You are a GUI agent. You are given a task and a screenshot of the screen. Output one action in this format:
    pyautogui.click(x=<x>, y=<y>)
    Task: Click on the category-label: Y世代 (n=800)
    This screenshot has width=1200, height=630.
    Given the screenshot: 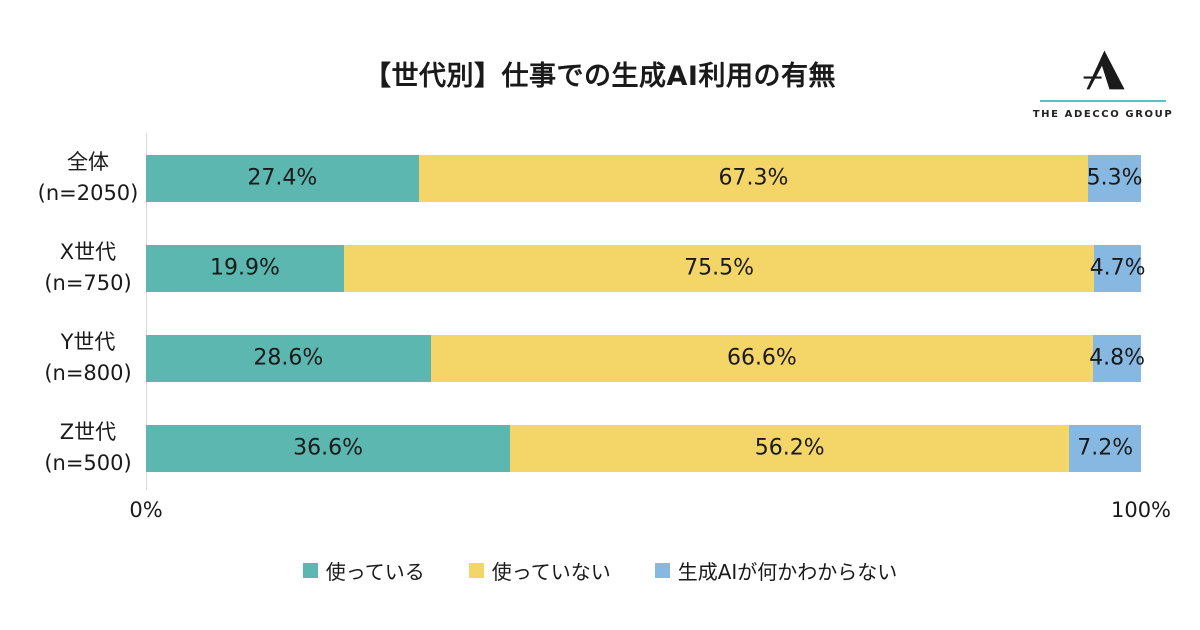 What is the action you would take?
    pyautogui.click(x=88, y=357)
    